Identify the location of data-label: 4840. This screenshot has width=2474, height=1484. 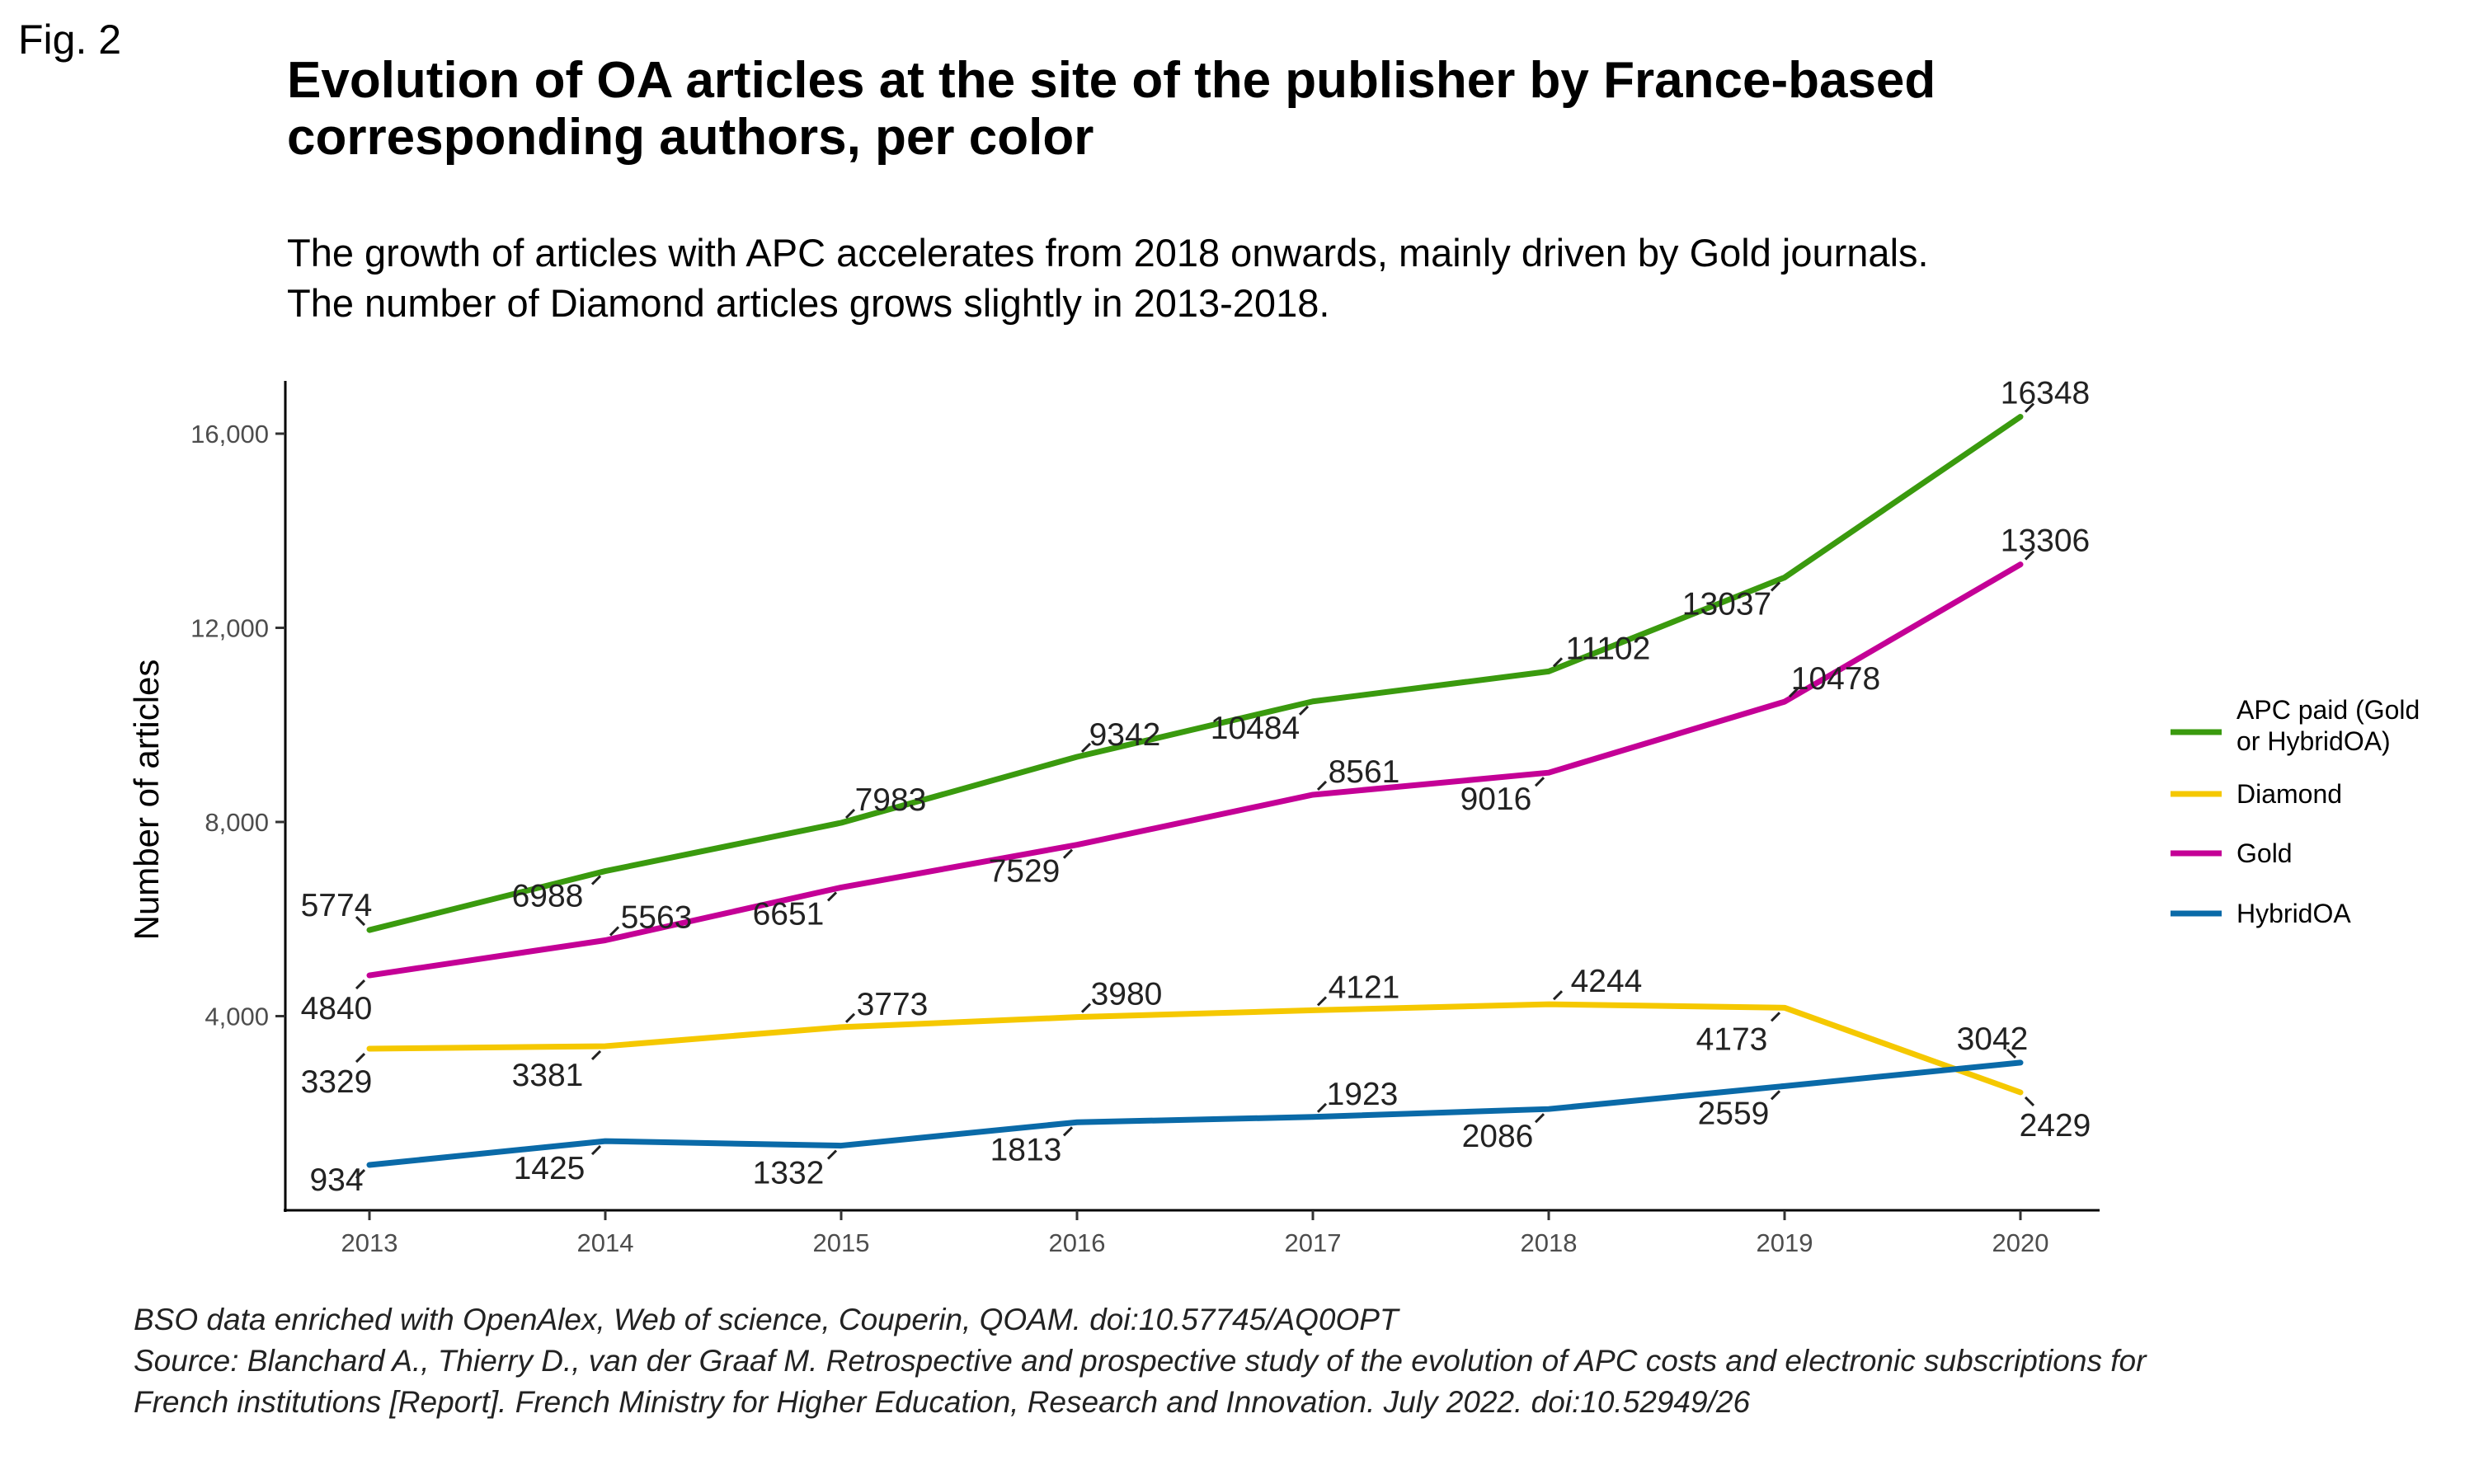
(337, 1009).